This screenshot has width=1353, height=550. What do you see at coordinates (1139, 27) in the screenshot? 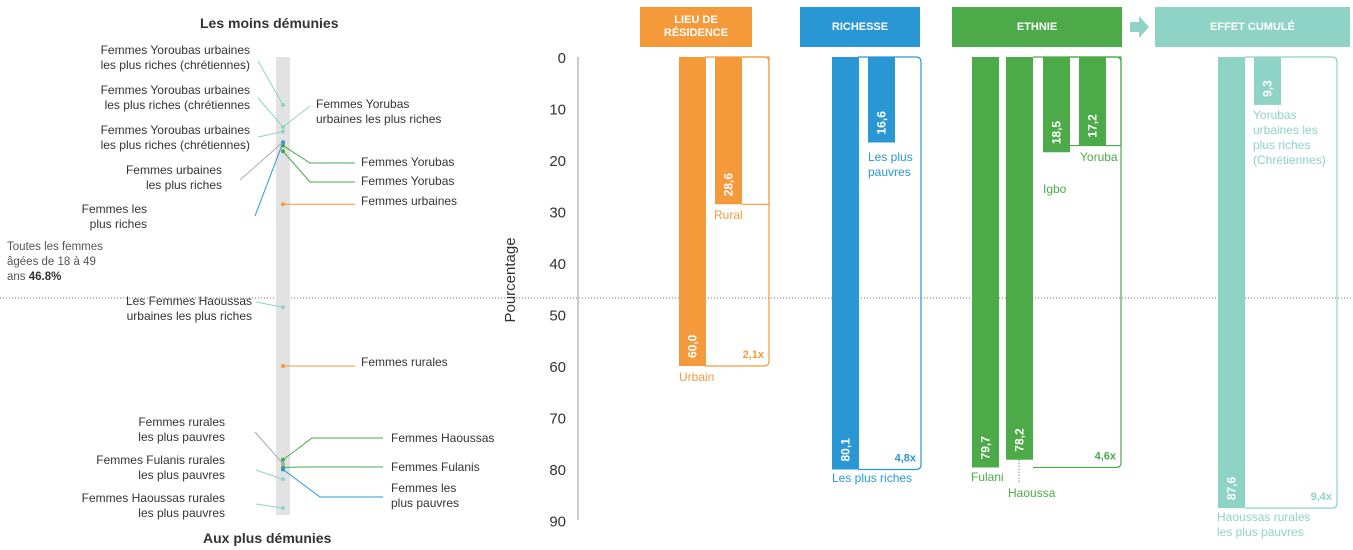
I see `arrow-icon` at bounding box center [1139, 27].